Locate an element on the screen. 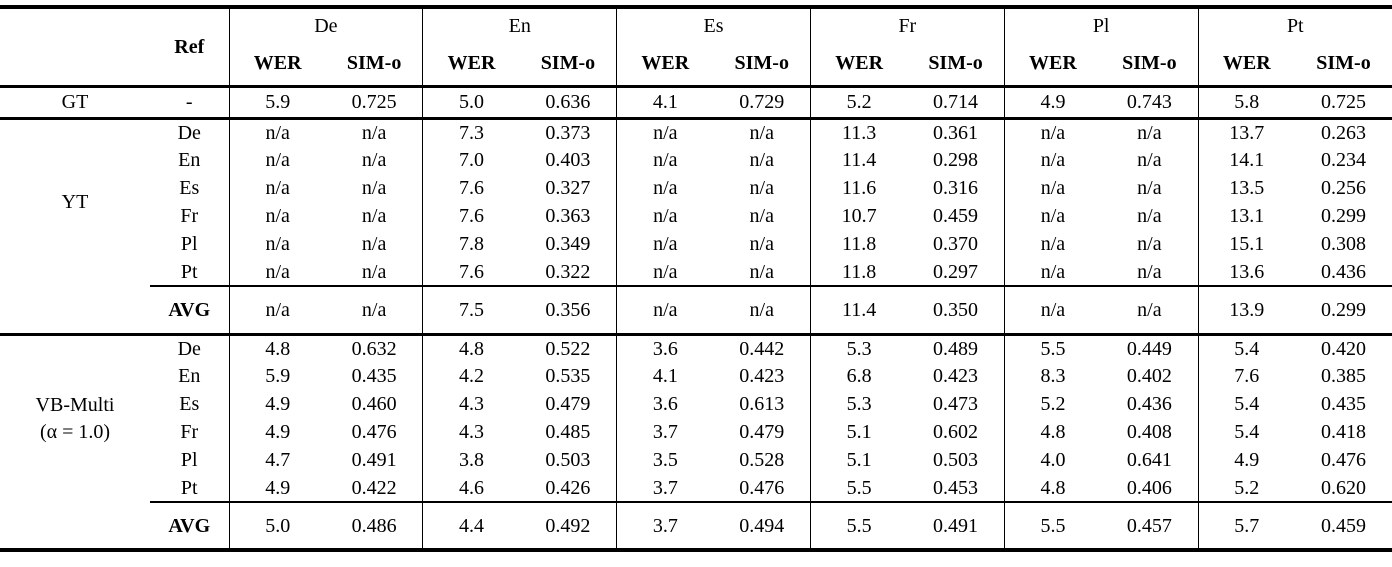 The width and height of the screenshot is (1392, 567). group-header-de: De is located at coordinates (325, 24).